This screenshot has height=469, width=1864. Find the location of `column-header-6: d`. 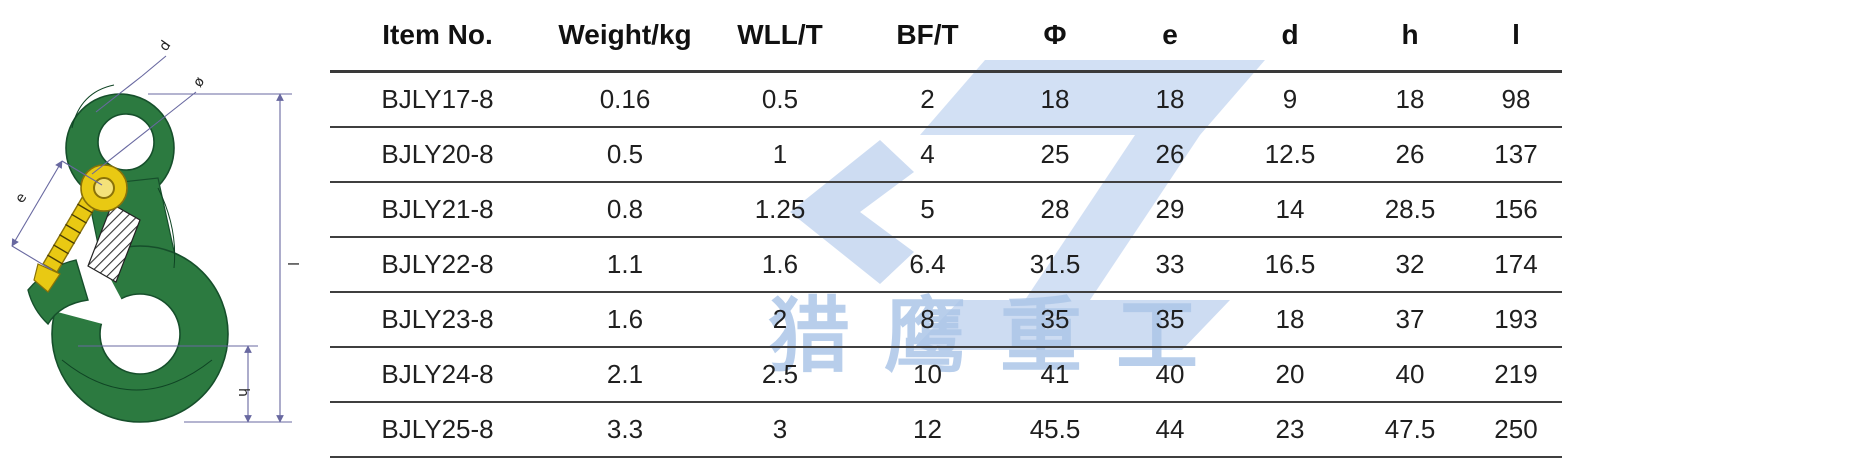

column-header-6: d is located at coordinates (1290, 36).